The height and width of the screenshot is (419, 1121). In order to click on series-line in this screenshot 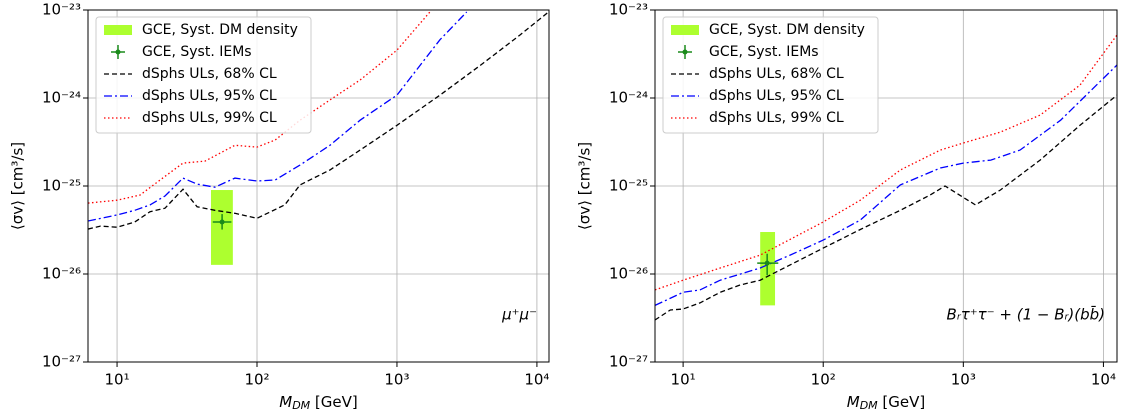, I will do `click(259, 107)`.